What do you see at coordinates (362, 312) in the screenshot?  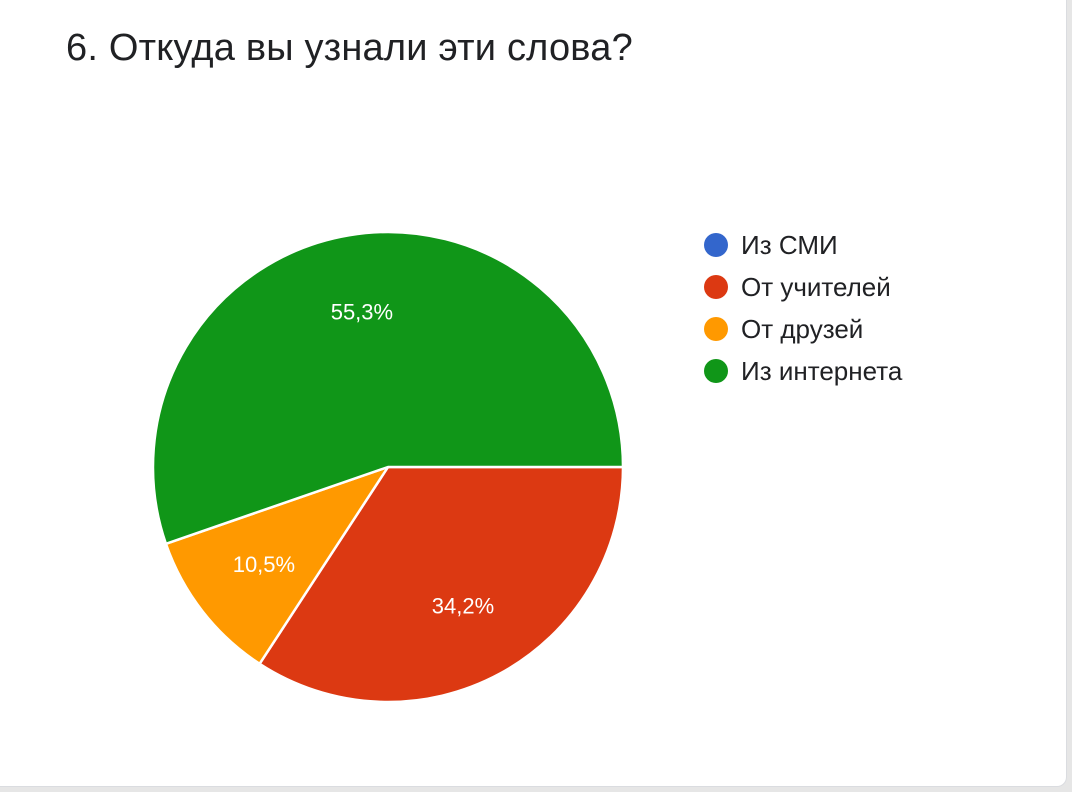 I see `pie-slice-label-4: 55,3%` at bounding box center [362, 312].